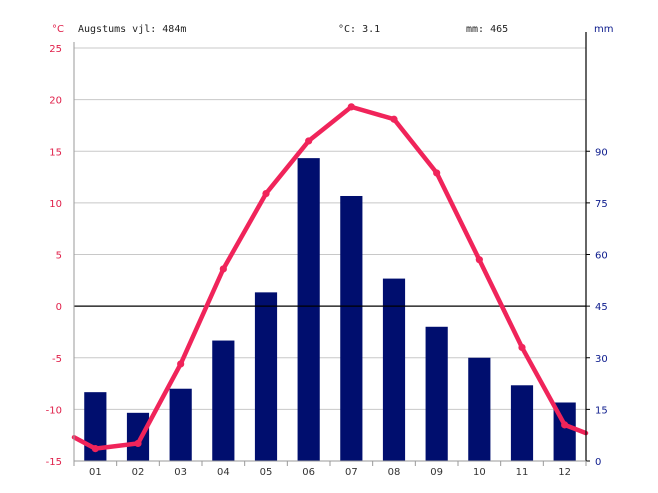  Describe the element at coordinates (180, 472) in the screenshot. I see `x-tick-label-03: 03` at that location.